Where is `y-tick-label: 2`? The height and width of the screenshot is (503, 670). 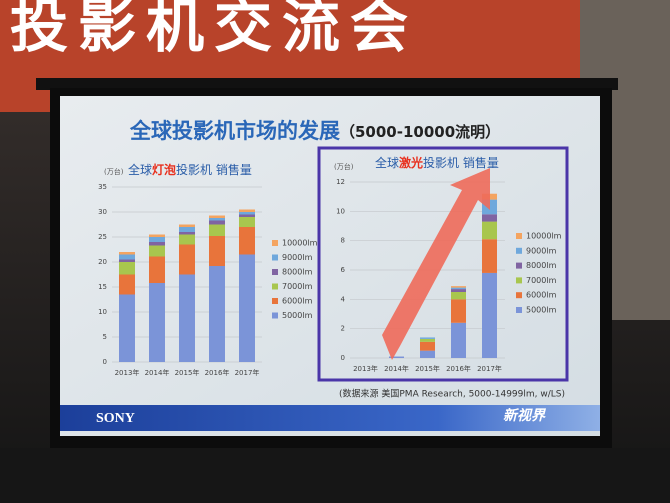
y-tick-label: 2 is located at coordinates (343, 329).